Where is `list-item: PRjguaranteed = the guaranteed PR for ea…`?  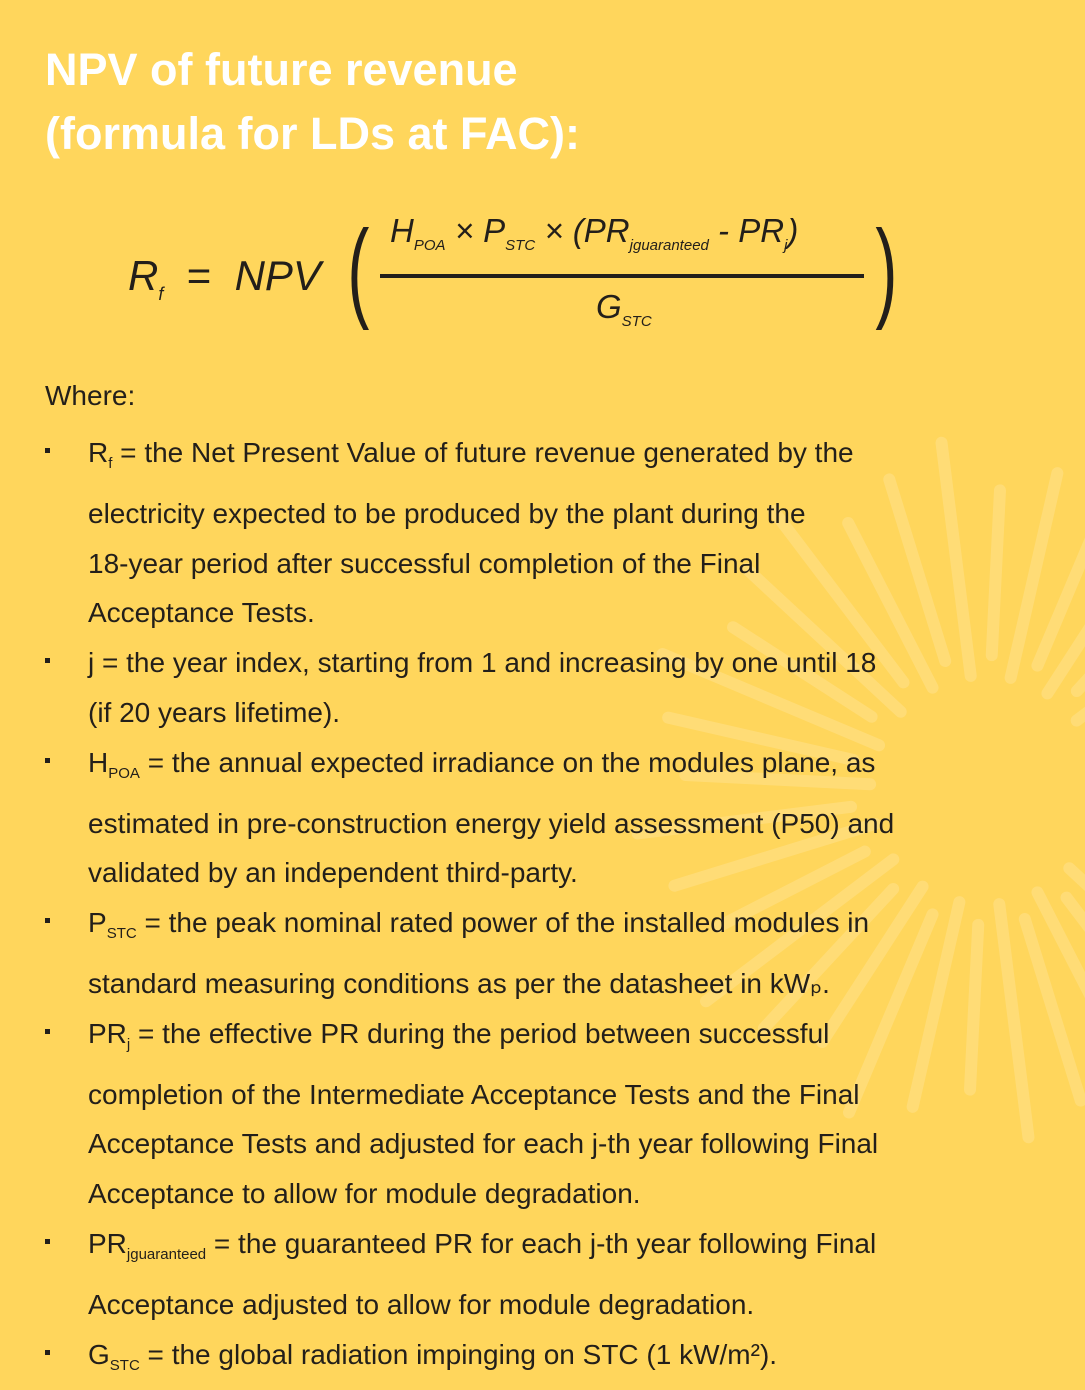 list-item: PRjguaranteed = the guaranteed PR for ea… is located at coordinates (550, 1274).